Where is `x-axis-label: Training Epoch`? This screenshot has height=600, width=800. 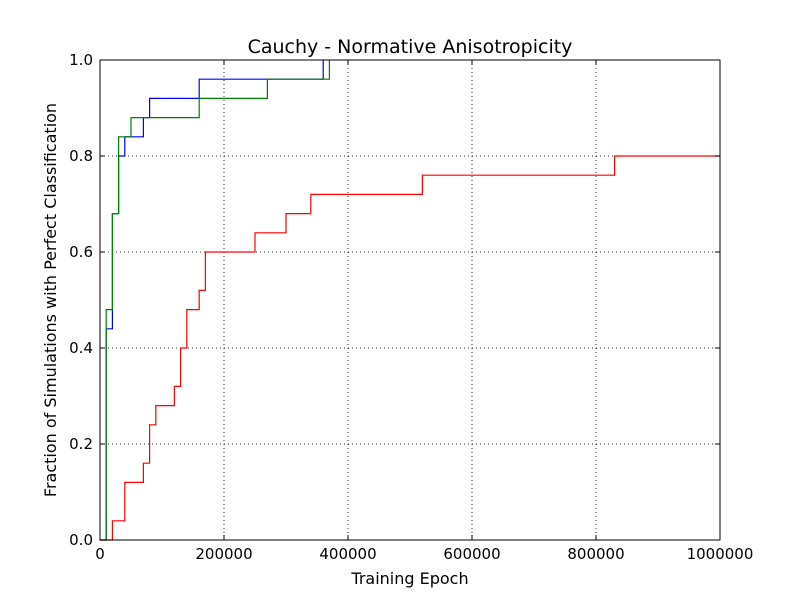
x-axis-label: Training Epoch is located at coordinates (409, 578).